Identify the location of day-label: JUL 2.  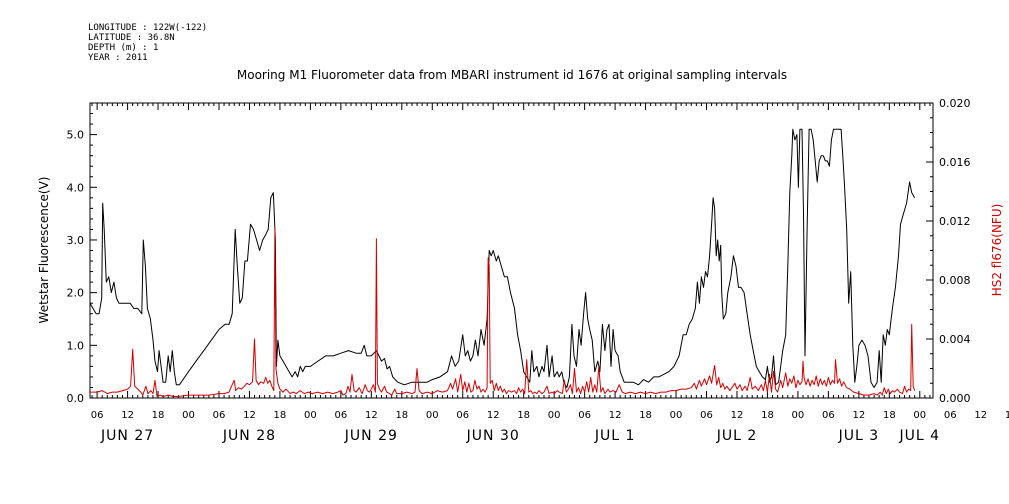
(737, 436).